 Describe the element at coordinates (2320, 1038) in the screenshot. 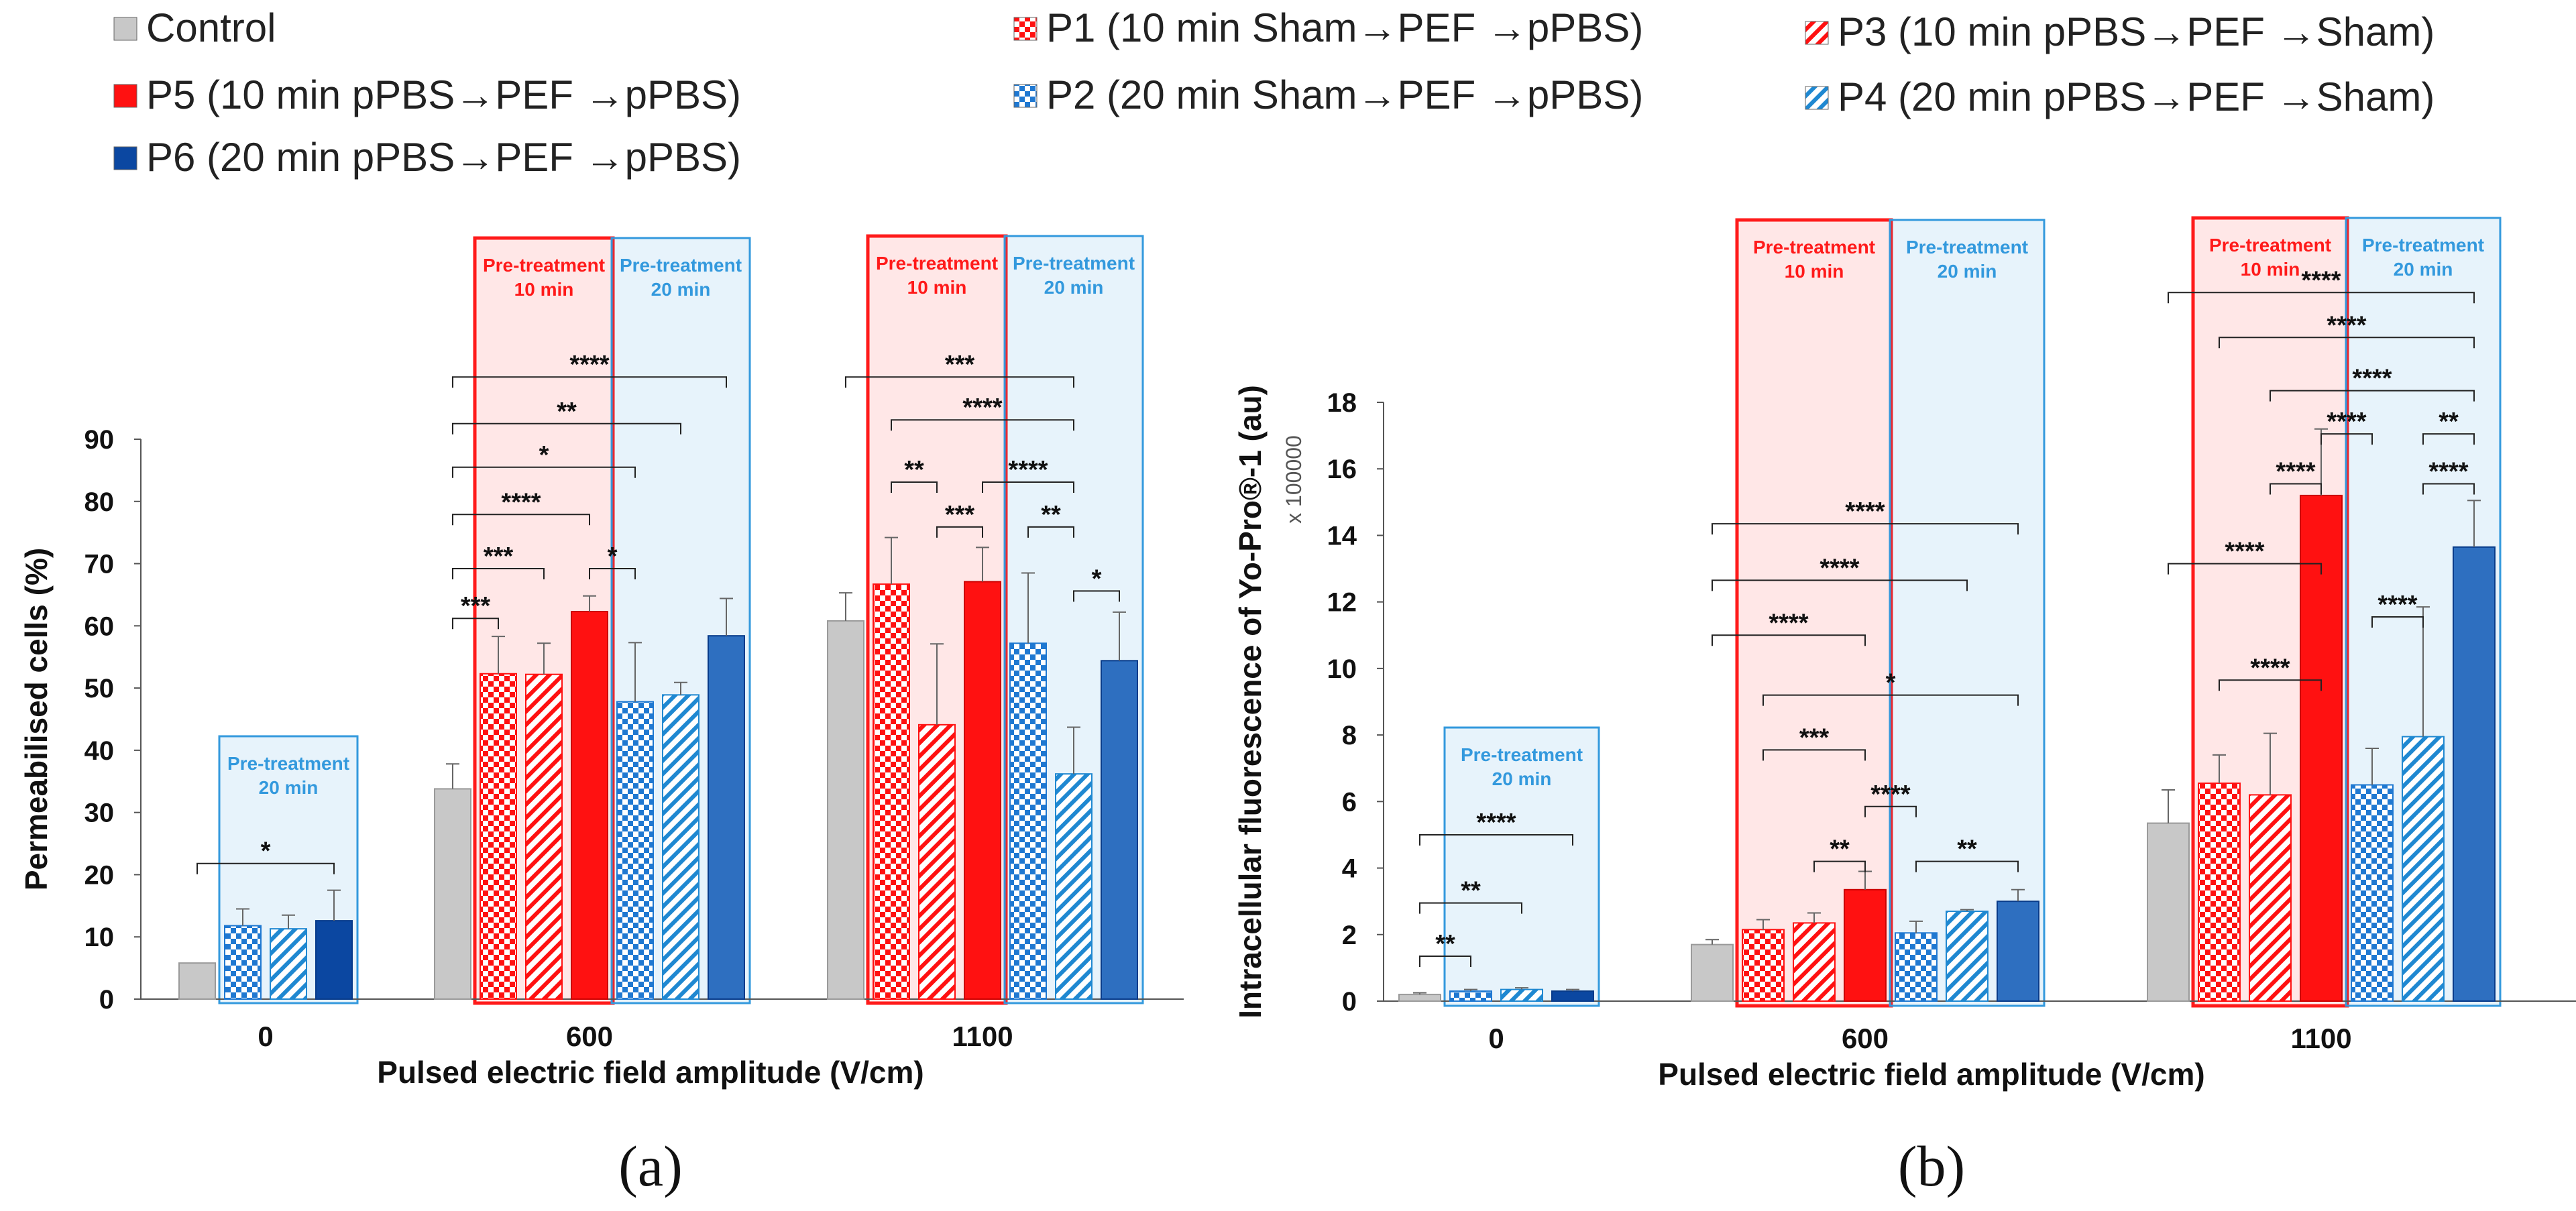

I see `x-tick-label: 1100` at that location.